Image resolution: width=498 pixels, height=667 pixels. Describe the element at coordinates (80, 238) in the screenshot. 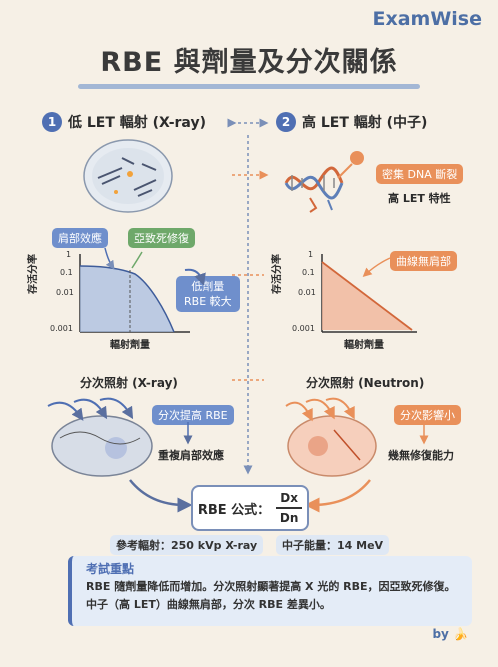

I see `shoulder-effect-tag: 肩部效應` at that location.